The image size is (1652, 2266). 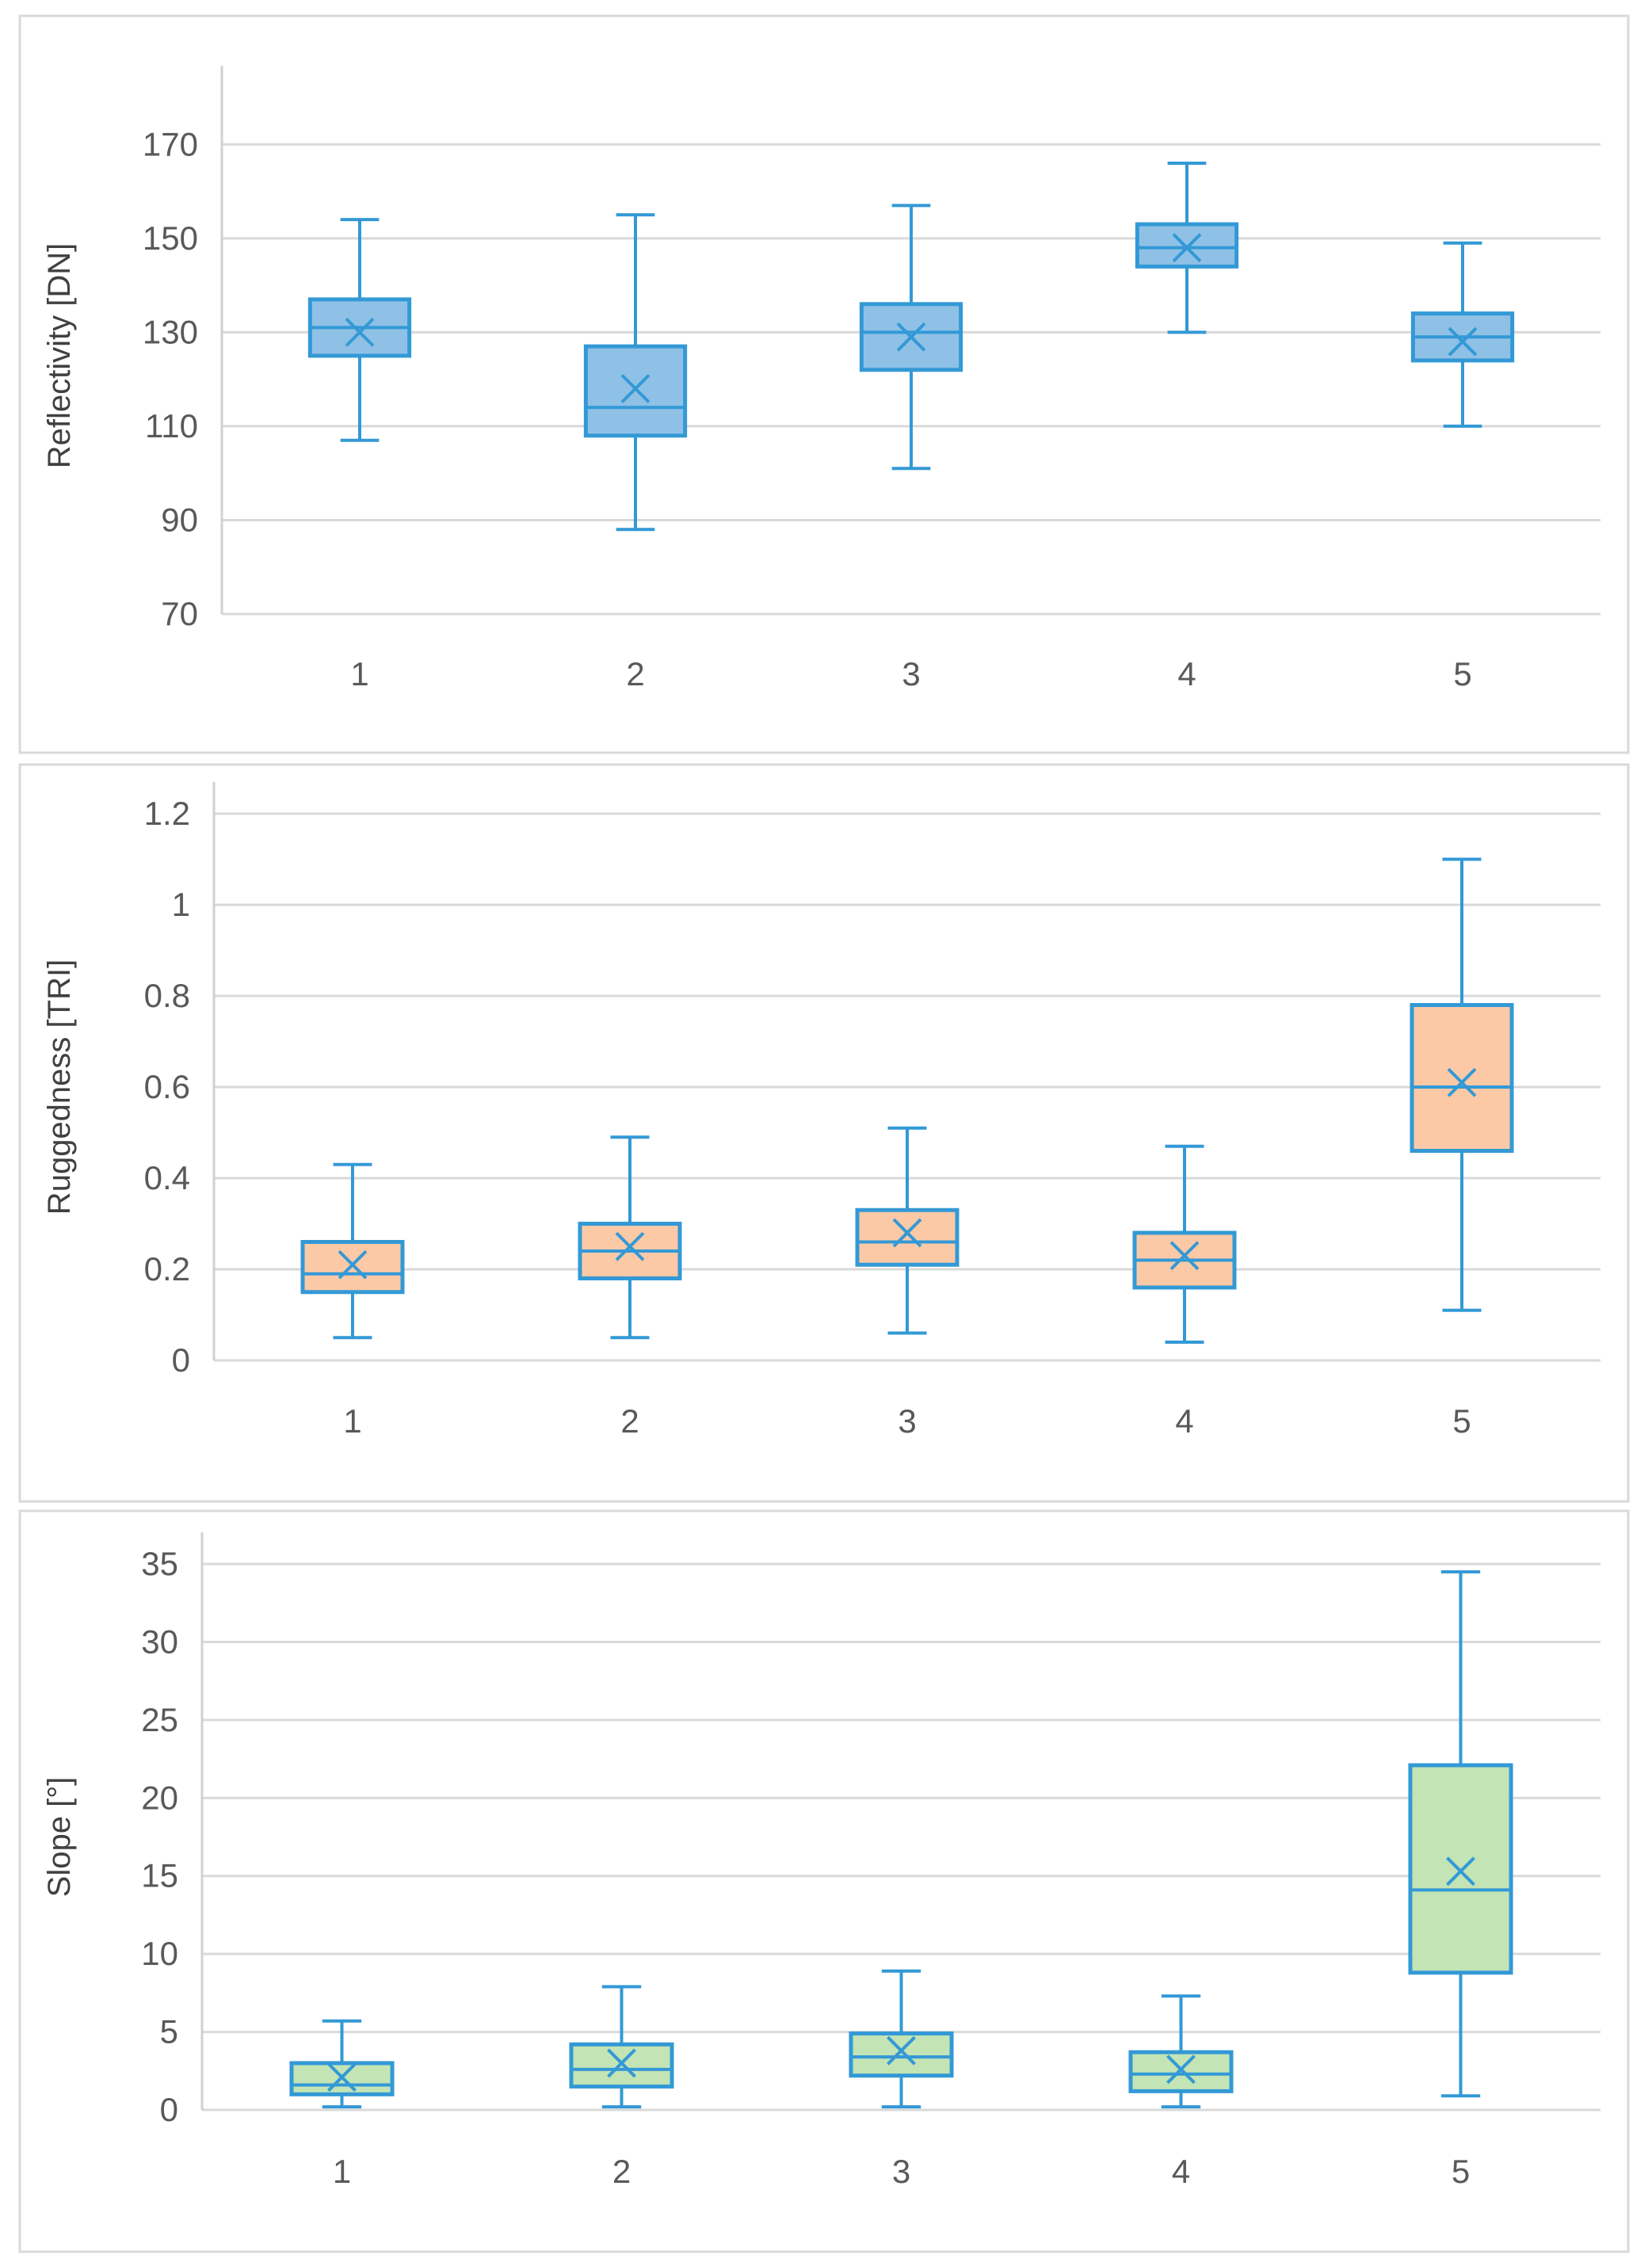 What do you see at coordinates (1186, 673) in the screenshot?
I see `reflectivity-x-tick-label: 4` at bounding box center [1186, 673].